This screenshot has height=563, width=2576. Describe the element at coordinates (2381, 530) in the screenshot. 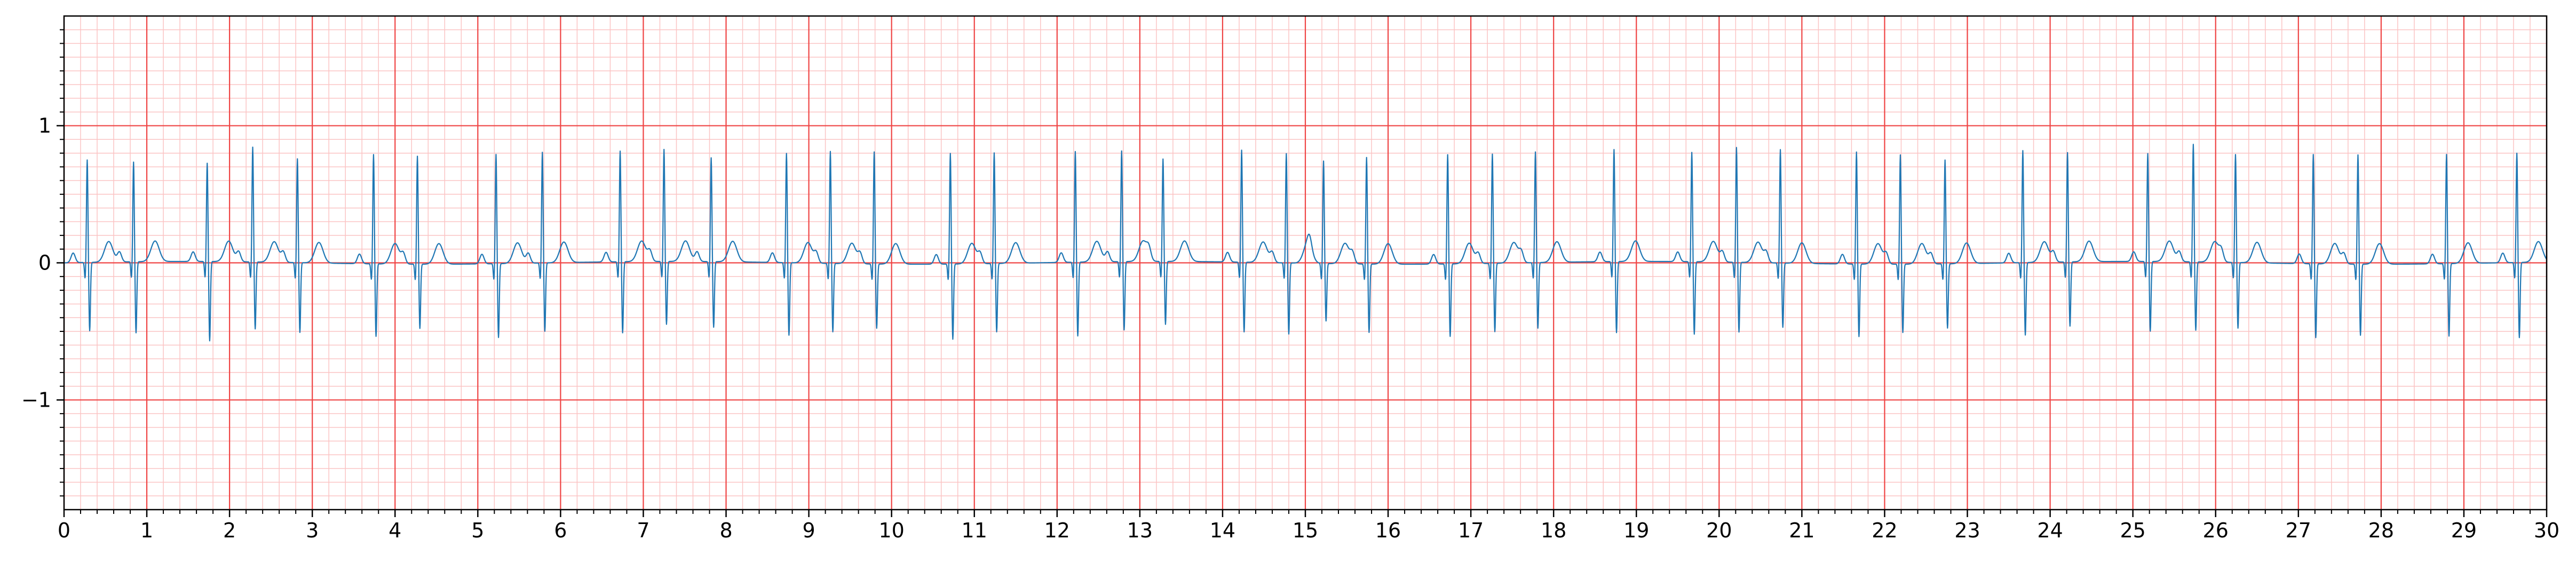

I see `x-tick-label: 28` at that location.